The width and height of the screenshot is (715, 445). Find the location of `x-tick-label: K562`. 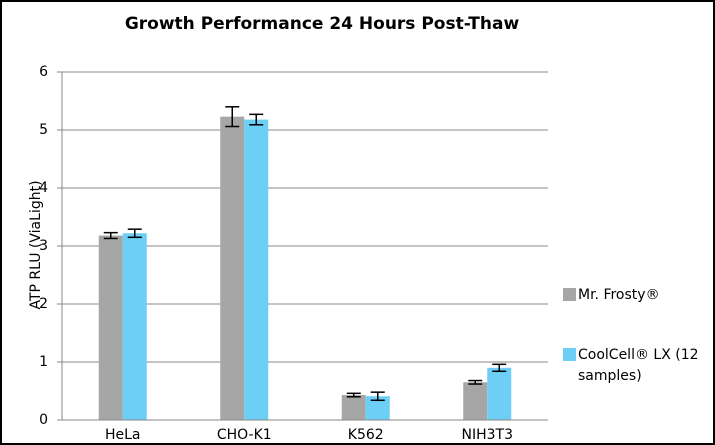

x-tick-label: K562 is located at coordinates (366, 435).